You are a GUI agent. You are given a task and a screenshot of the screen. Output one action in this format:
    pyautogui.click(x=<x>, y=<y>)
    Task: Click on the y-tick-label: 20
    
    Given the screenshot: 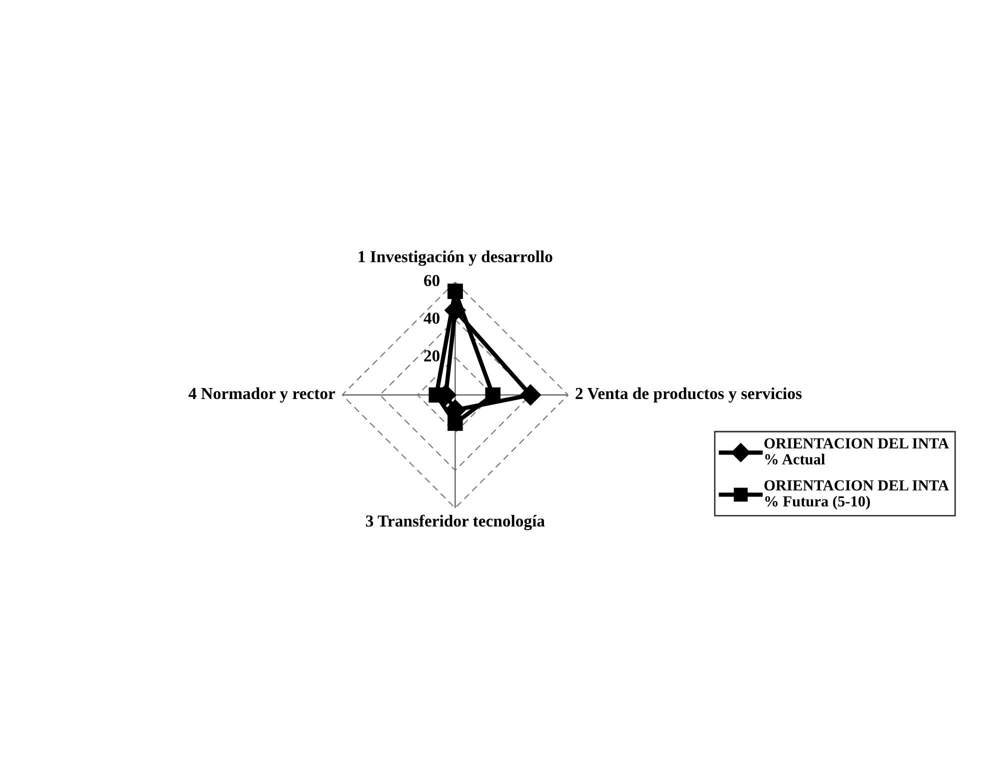 What is the action you would take?
    pyautogui.click(x=432, y=356)
    